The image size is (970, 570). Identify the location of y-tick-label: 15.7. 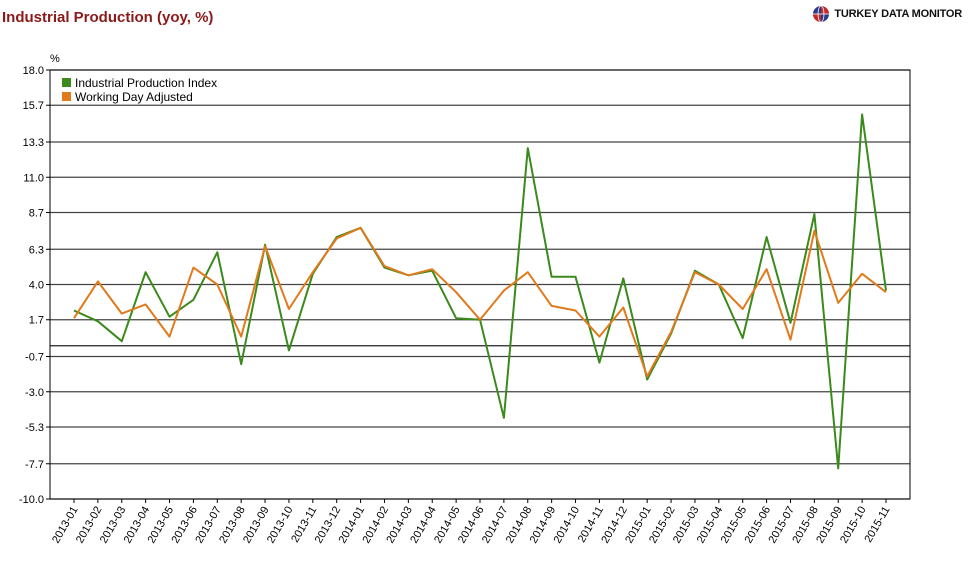
(33, 106).